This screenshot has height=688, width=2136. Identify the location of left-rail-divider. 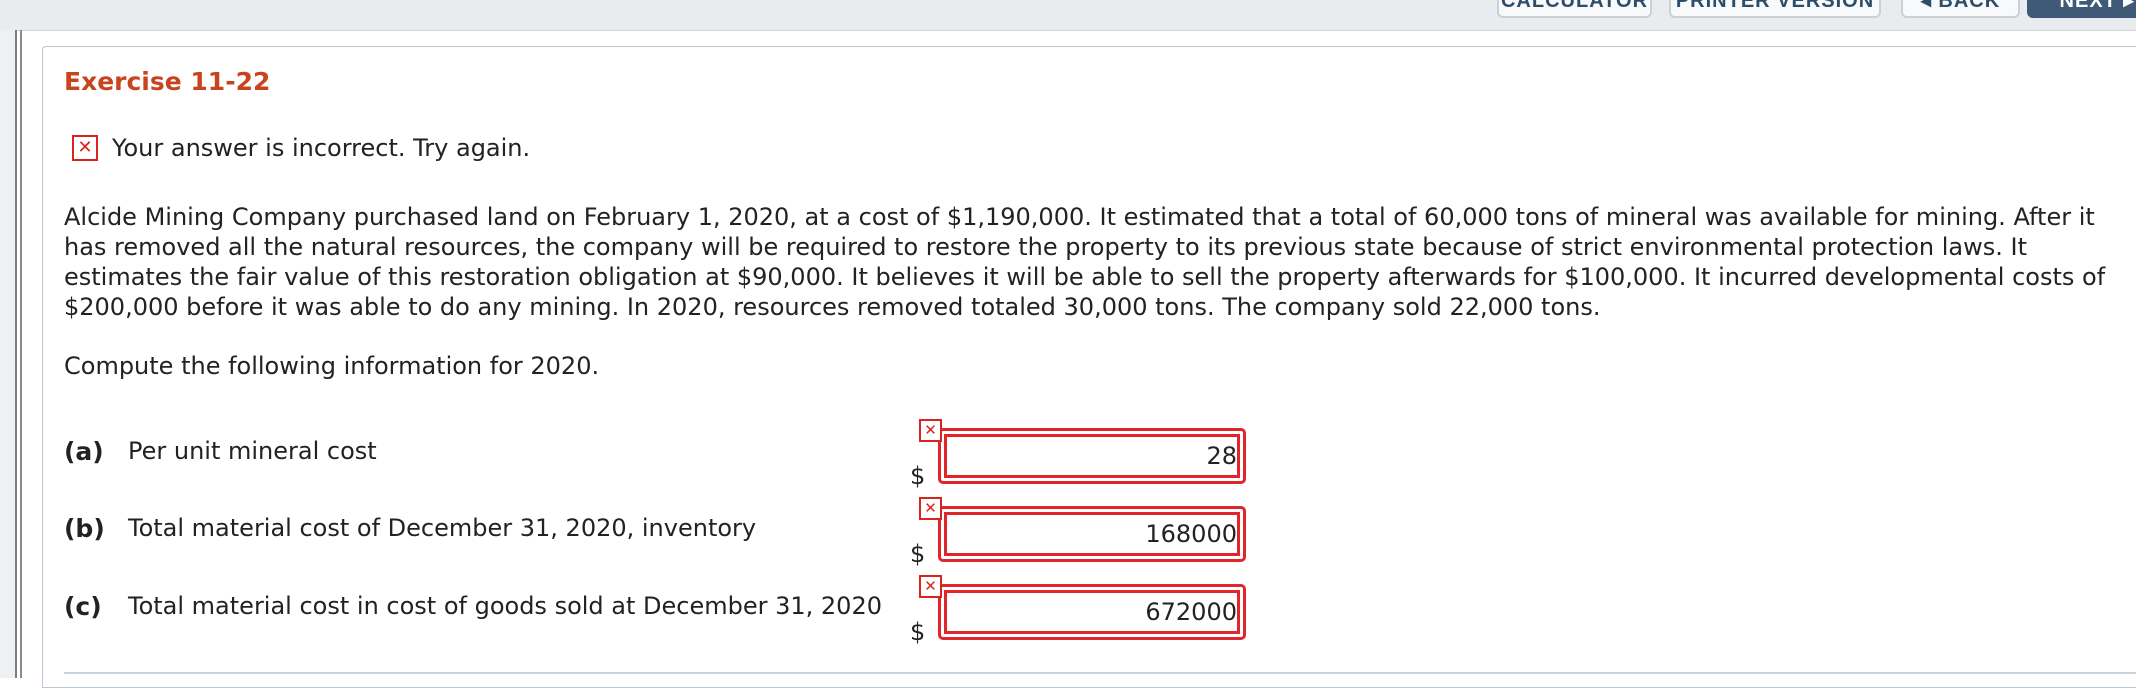
(21, 354).